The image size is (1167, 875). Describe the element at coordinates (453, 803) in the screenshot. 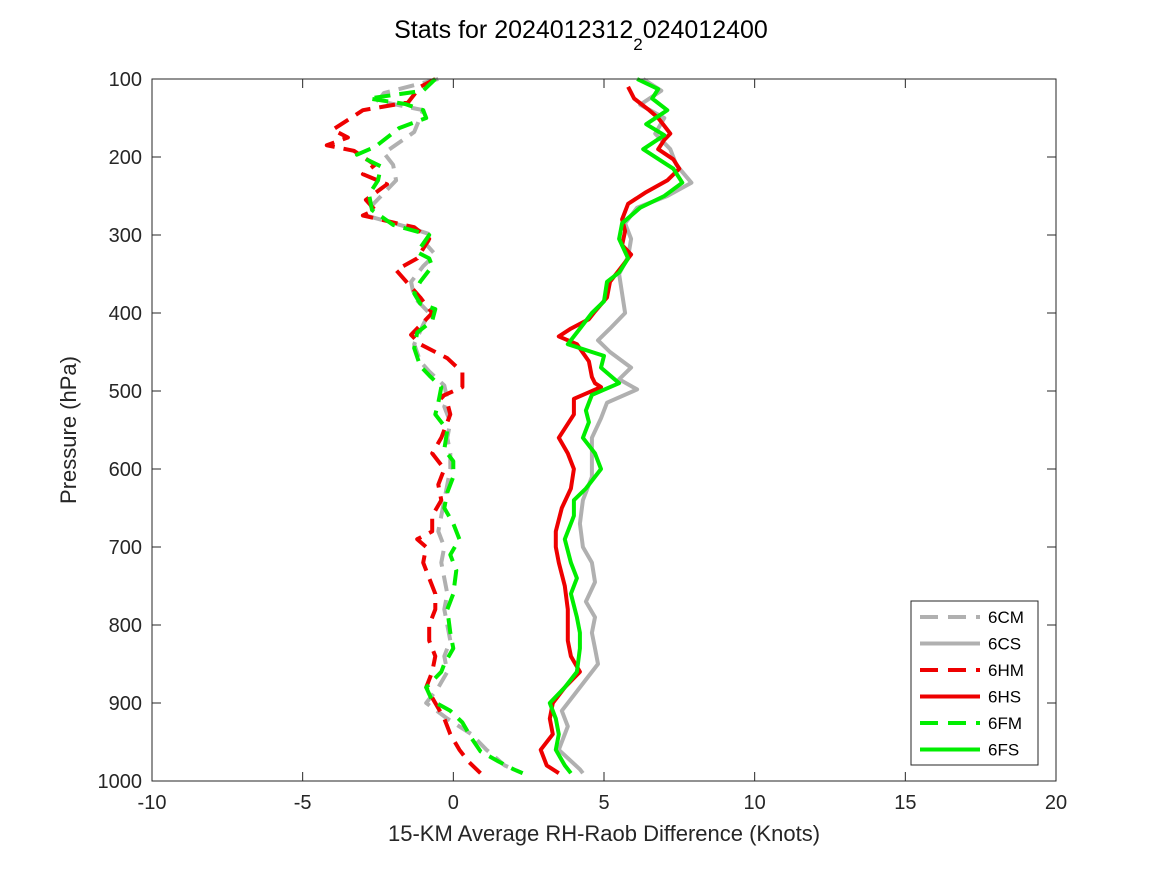

I see `x-tick-label: 0` at that location.